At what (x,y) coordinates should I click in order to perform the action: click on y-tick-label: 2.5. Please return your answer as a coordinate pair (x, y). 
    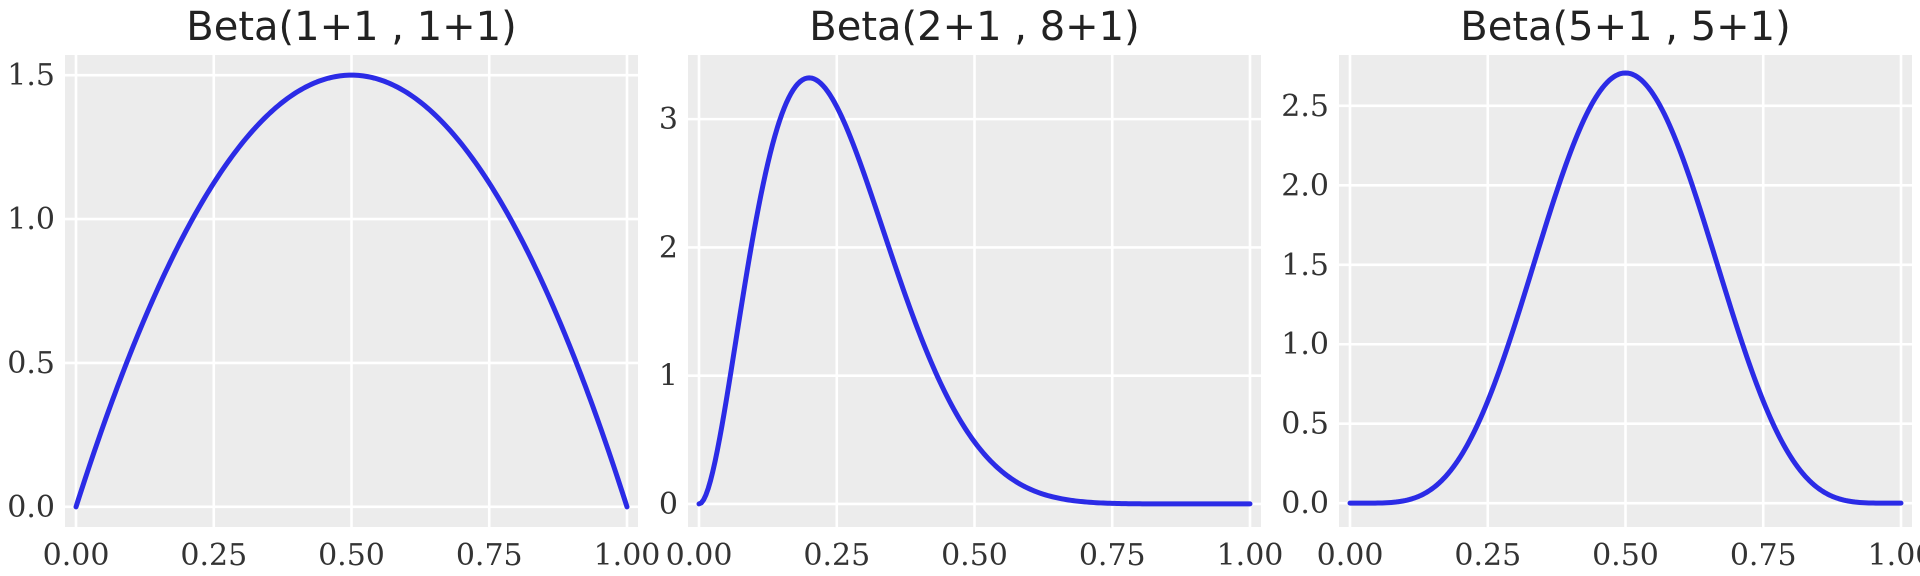
    Looking at the image, I should click on (1305, 106).